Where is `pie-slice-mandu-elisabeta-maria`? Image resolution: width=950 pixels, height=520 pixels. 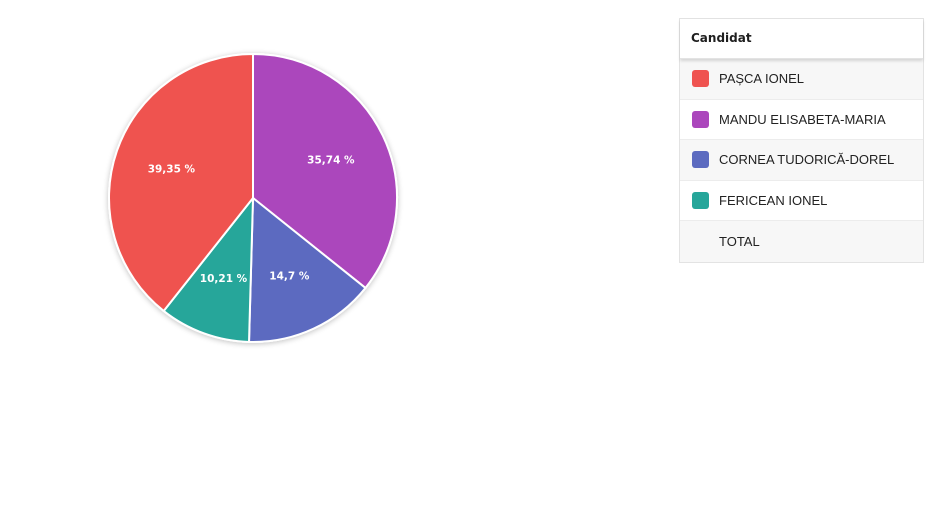 pie-slice-mandu-elisabeta-maria is located at coordinates (325, 171).